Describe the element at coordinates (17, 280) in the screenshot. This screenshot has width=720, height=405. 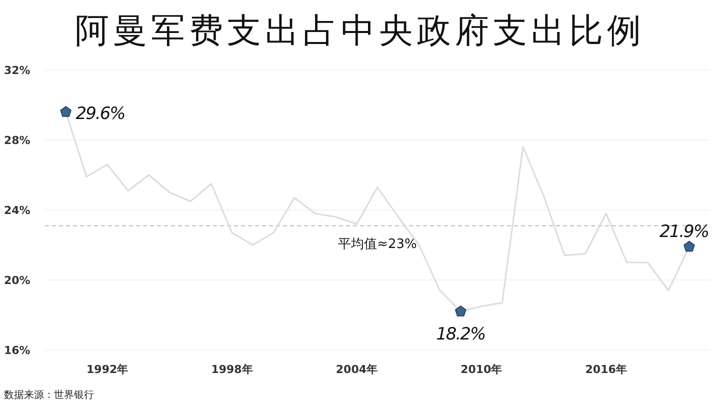
I see `y-tick-label: 20%` at that location.